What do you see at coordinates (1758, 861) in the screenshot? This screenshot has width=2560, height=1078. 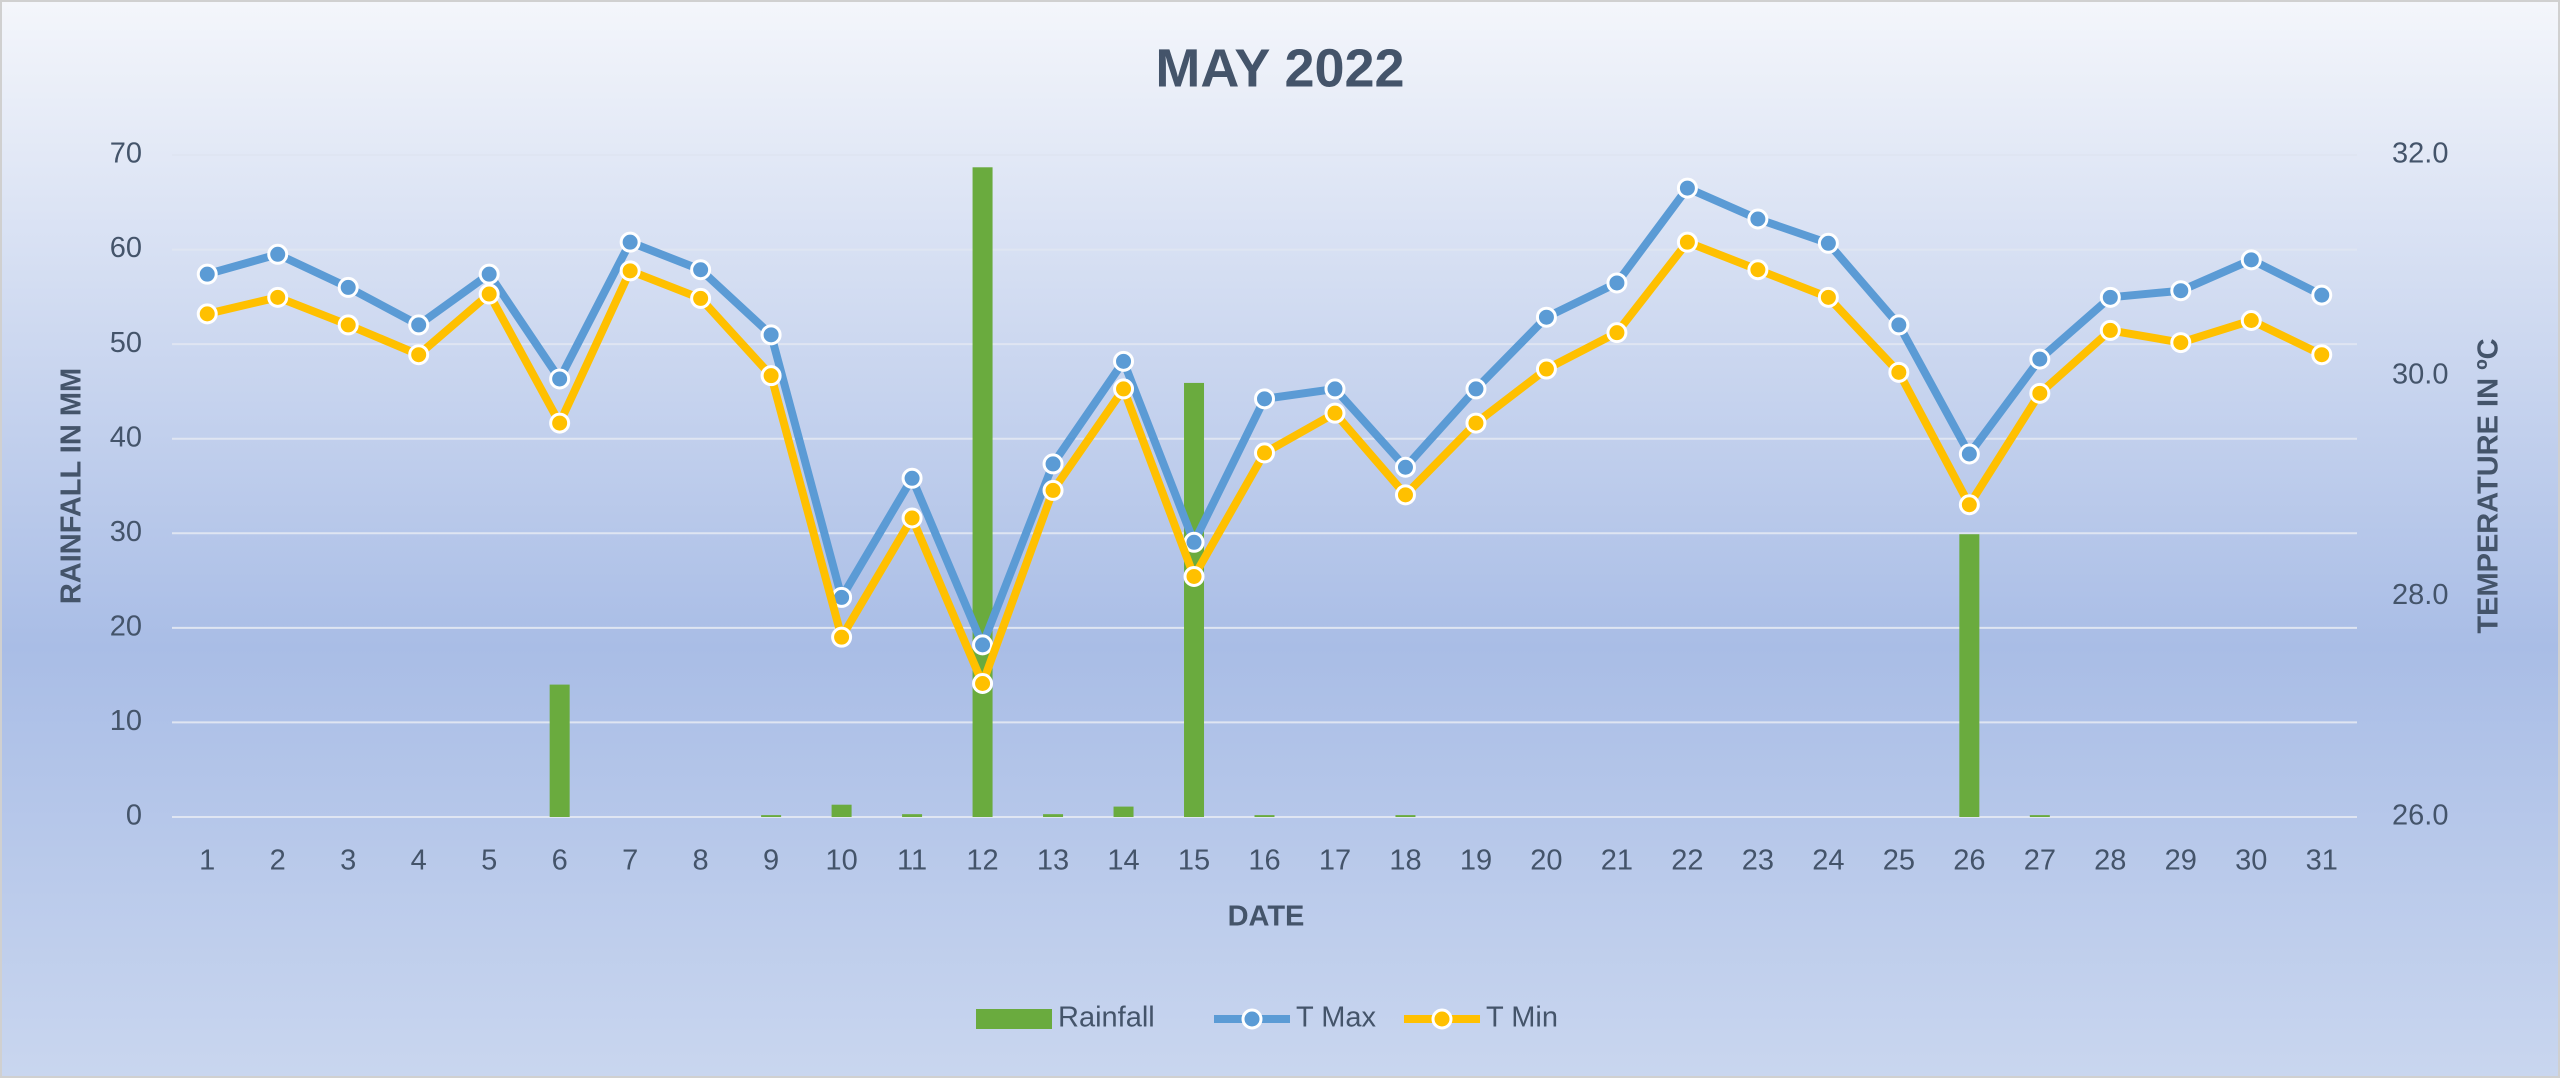 I see `x-tick-label: 23` at bounding box center [1758, 861].